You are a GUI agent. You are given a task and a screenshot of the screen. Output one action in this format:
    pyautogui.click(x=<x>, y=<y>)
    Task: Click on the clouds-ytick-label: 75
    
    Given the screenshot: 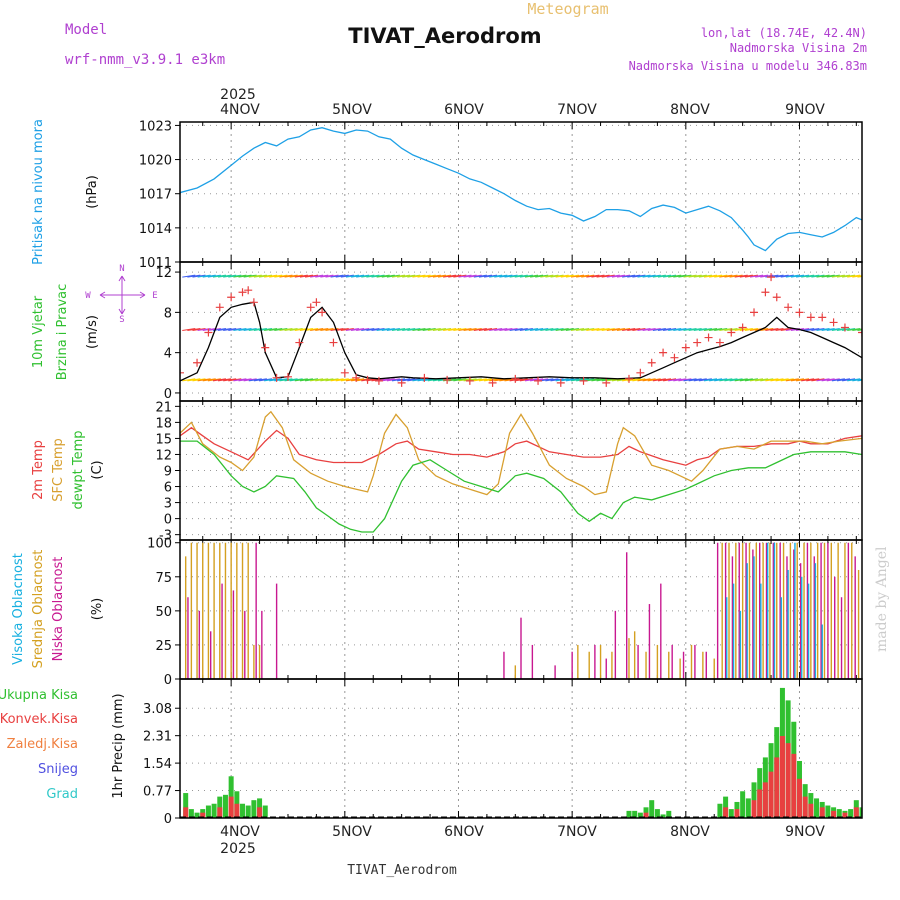 What is the action you would take?
    pyautogui.click(x=163, y=578)
    